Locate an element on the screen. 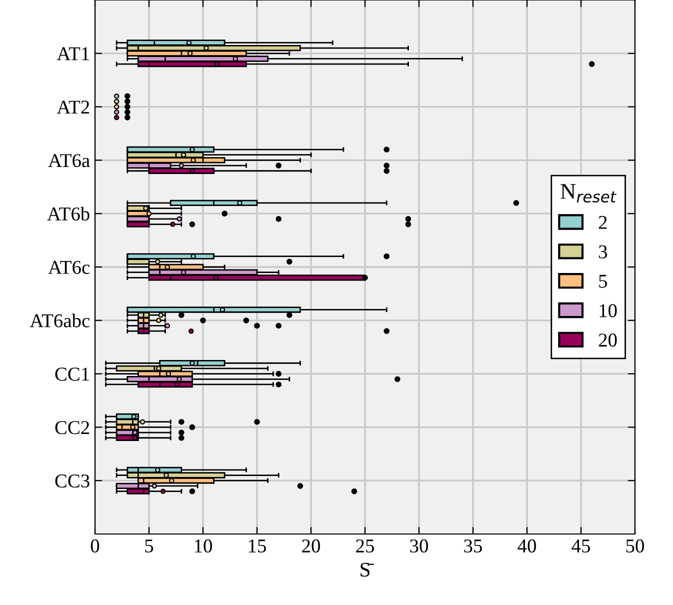  x-tick-label: 35 is located at coordinates (473, 546).